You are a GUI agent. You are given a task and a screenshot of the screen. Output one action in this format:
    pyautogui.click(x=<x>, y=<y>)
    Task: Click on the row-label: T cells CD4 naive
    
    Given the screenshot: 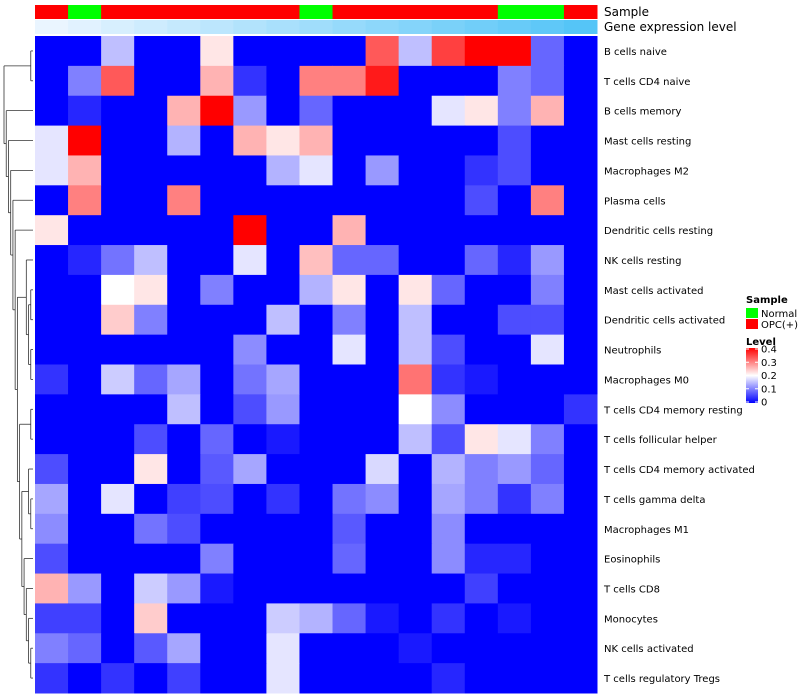 What is the action you would take?
    pyautogui.click(x=646, y=82)
    